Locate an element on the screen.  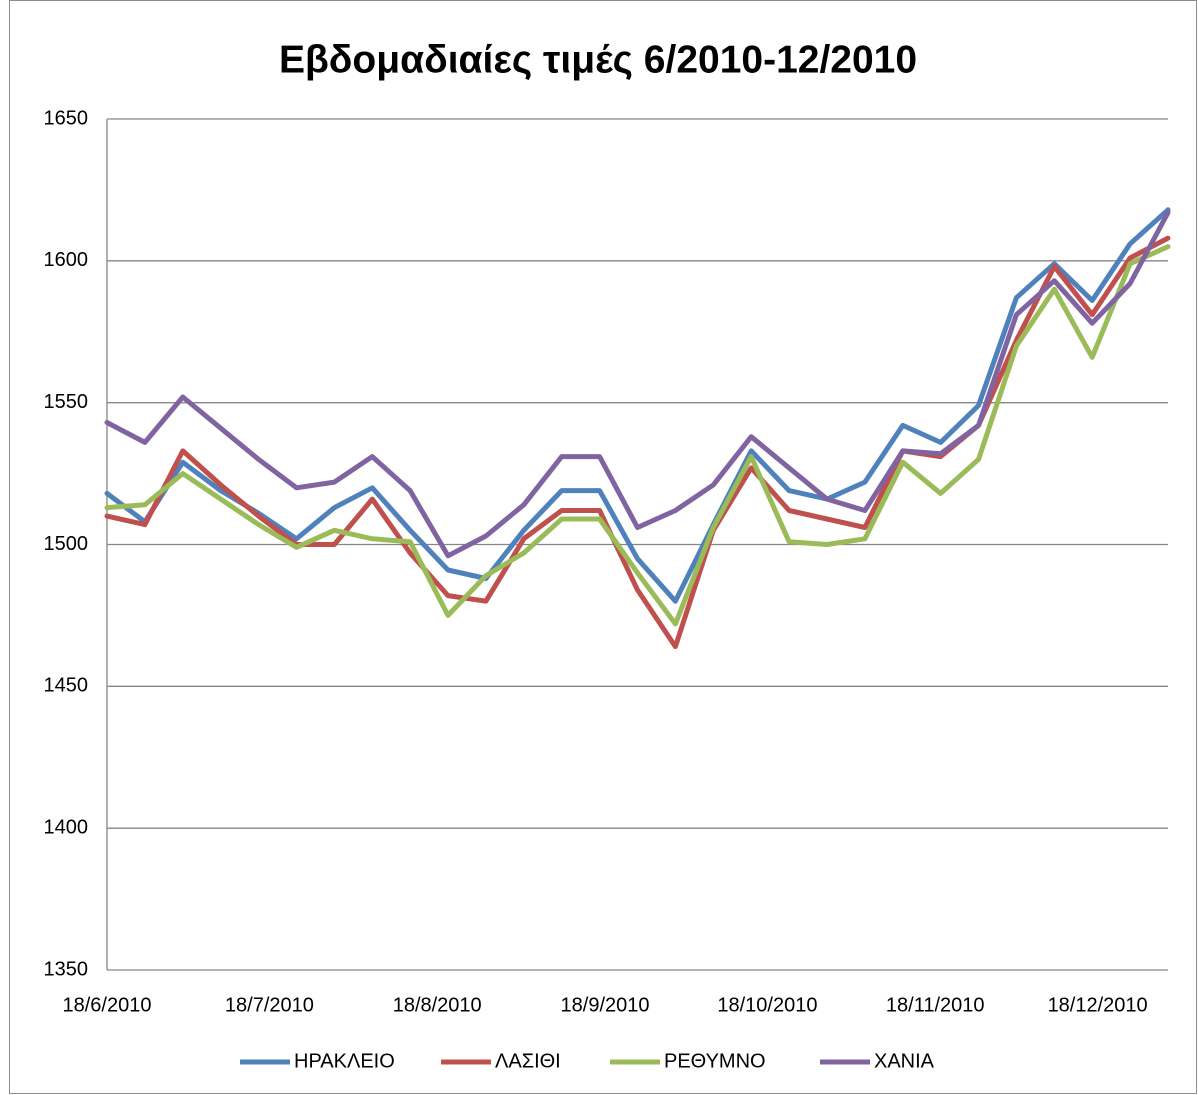
x-tick-label: 18/6/2010 is located at coordinates (107, 1005).